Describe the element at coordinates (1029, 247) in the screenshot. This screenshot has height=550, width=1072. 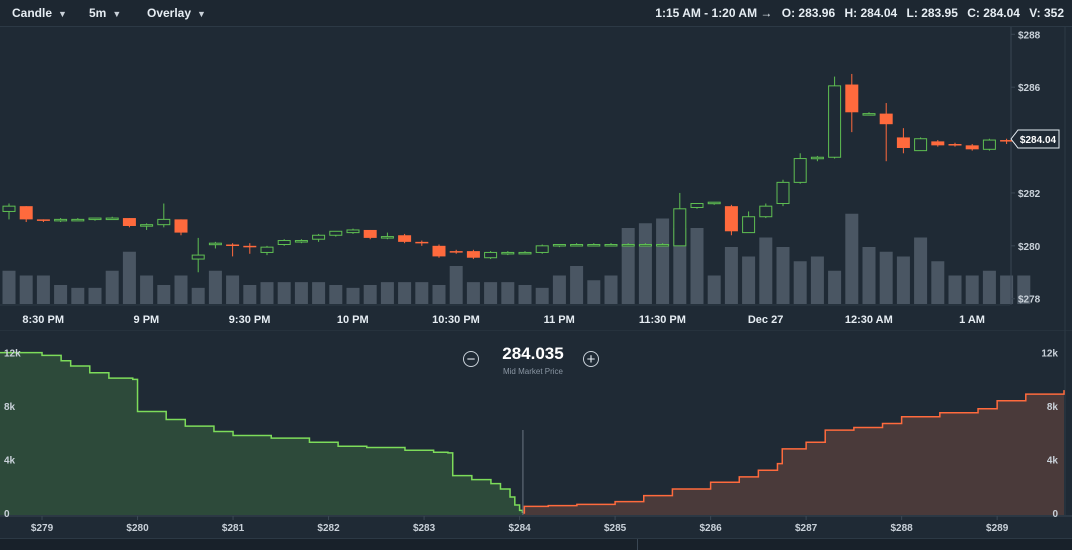
I see `price-tick-label: $280` at that location.